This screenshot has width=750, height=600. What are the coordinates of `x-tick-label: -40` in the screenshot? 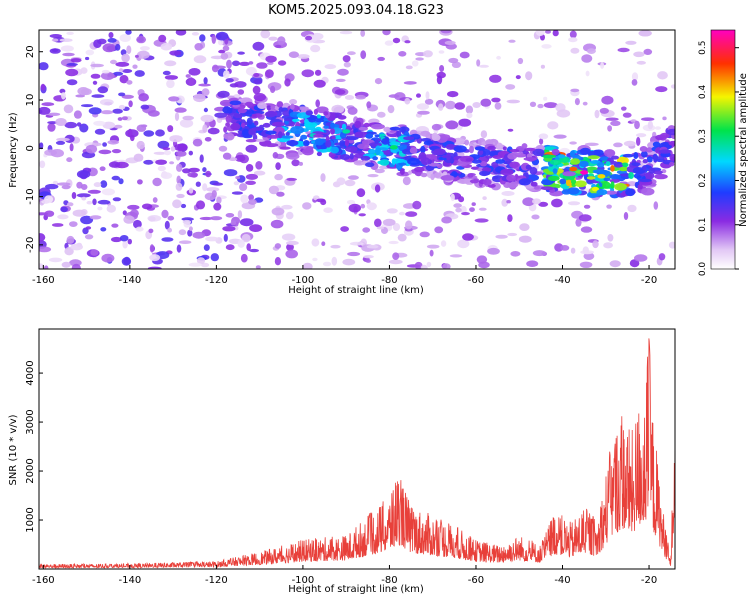 It's located at (562, 280).